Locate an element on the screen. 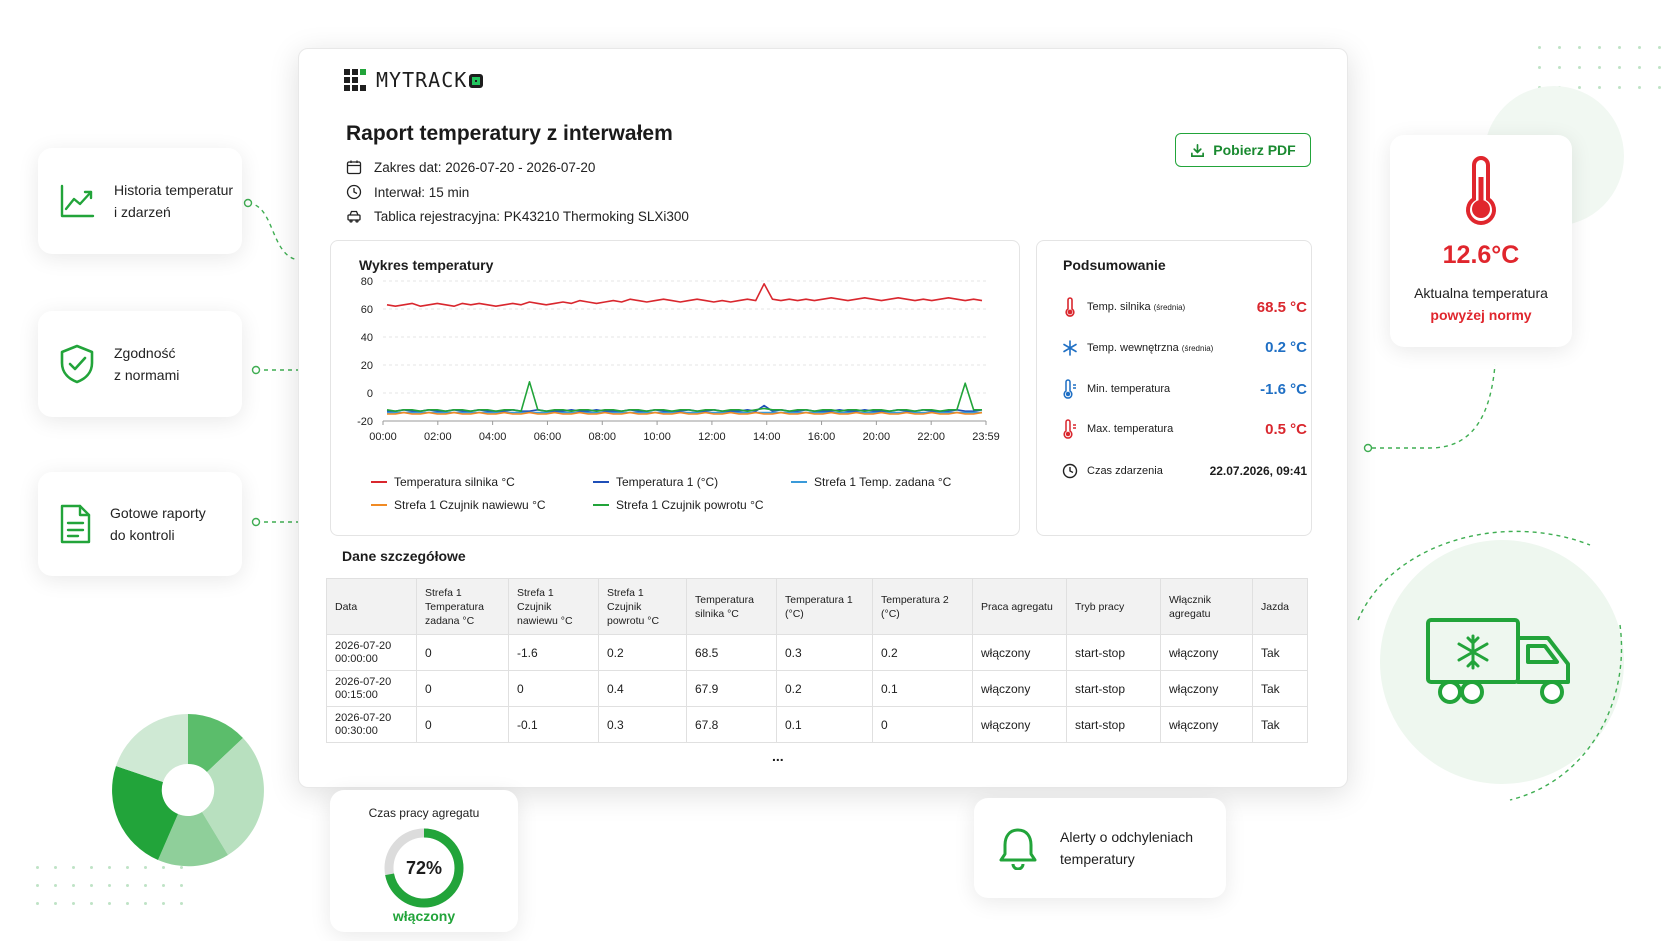 Image resolution: width=1672 pixels, height=941 pixels. table-cell: -1.6 is located at coordinates (553, 652).